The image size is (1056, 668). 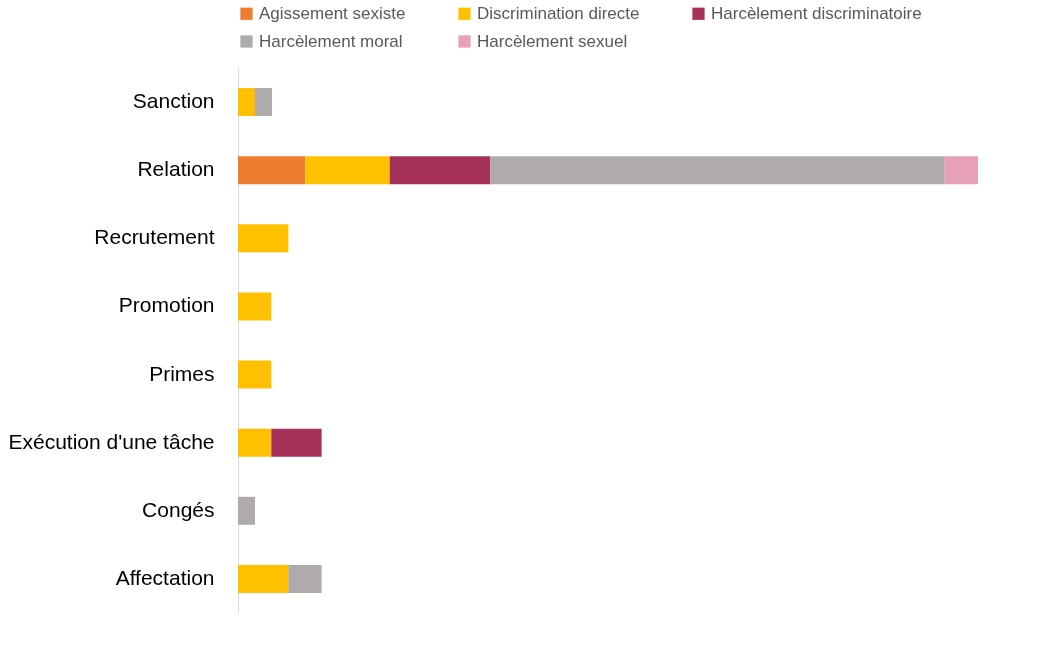 What do you see at coordinates (111, 441) in the screenshot?
I see `y-tick-label: Exécution d'une tâche` at bounding box center [111, 441].